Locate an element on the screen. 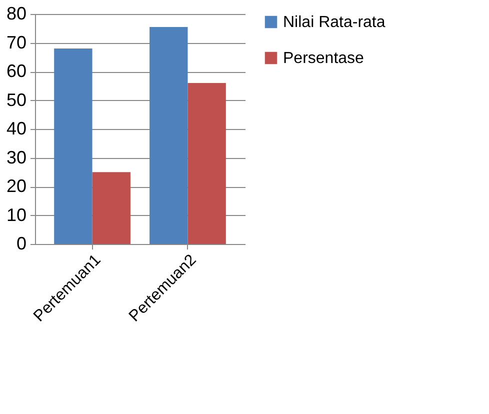 This screenshot has height=414, width=489. y-tick-label: 20 is located at coordinates (16, 186).